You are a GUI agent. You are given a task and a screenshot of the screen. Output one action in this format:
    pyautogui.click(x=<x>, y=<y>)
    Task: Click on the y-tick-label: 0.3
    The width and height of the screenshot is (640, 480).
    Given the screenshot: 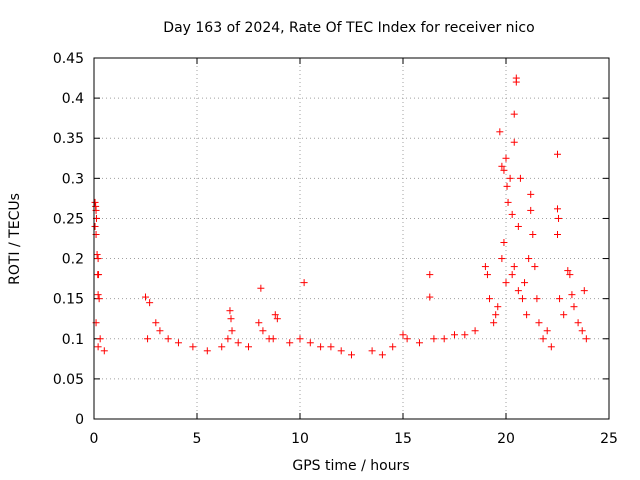 What is the action you would take?
    pyautogui.click(x=73, y=179)
    